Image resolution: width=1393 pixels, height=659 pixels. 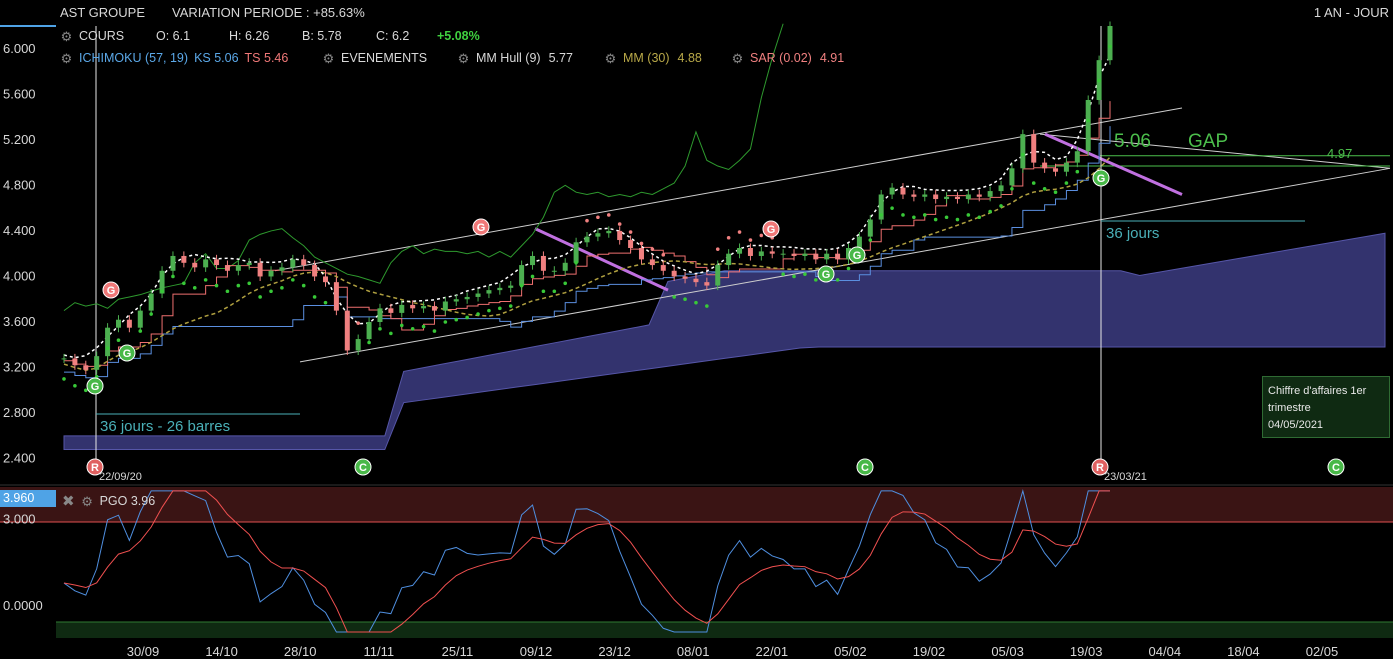 What do you see at coordinates (68, 501) in the screenshot?
I see `close-icon: ✖` at bounding box center [68, 501].